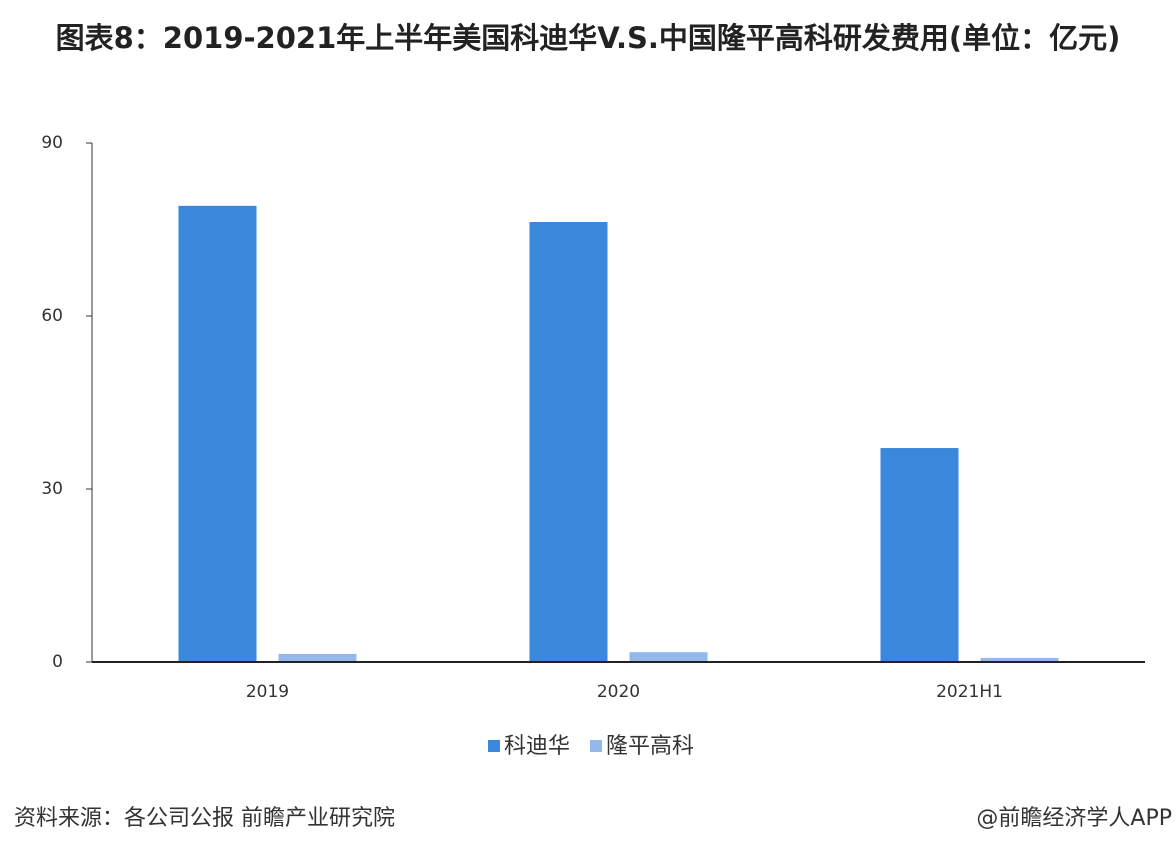 The width and height of the screenshot is (1176, 856). I want to click on y-tick-label: 0, so click(57, 662).